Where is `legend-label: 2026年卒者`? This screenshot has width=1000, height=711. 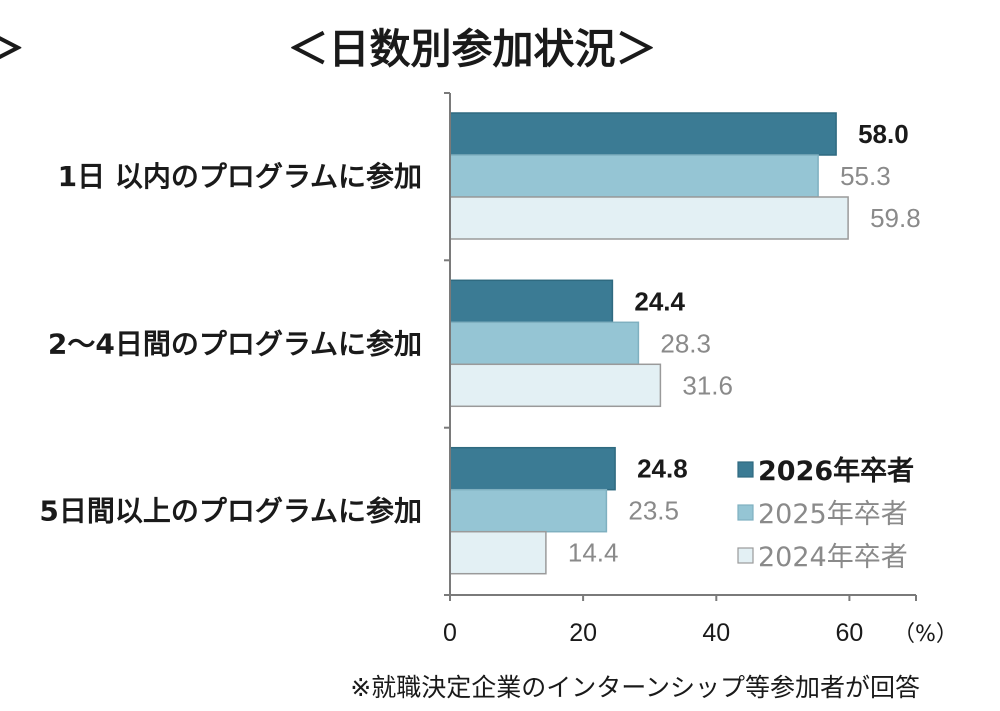 legend-label: 2026年卒者 is located at coordinates (836, 471).